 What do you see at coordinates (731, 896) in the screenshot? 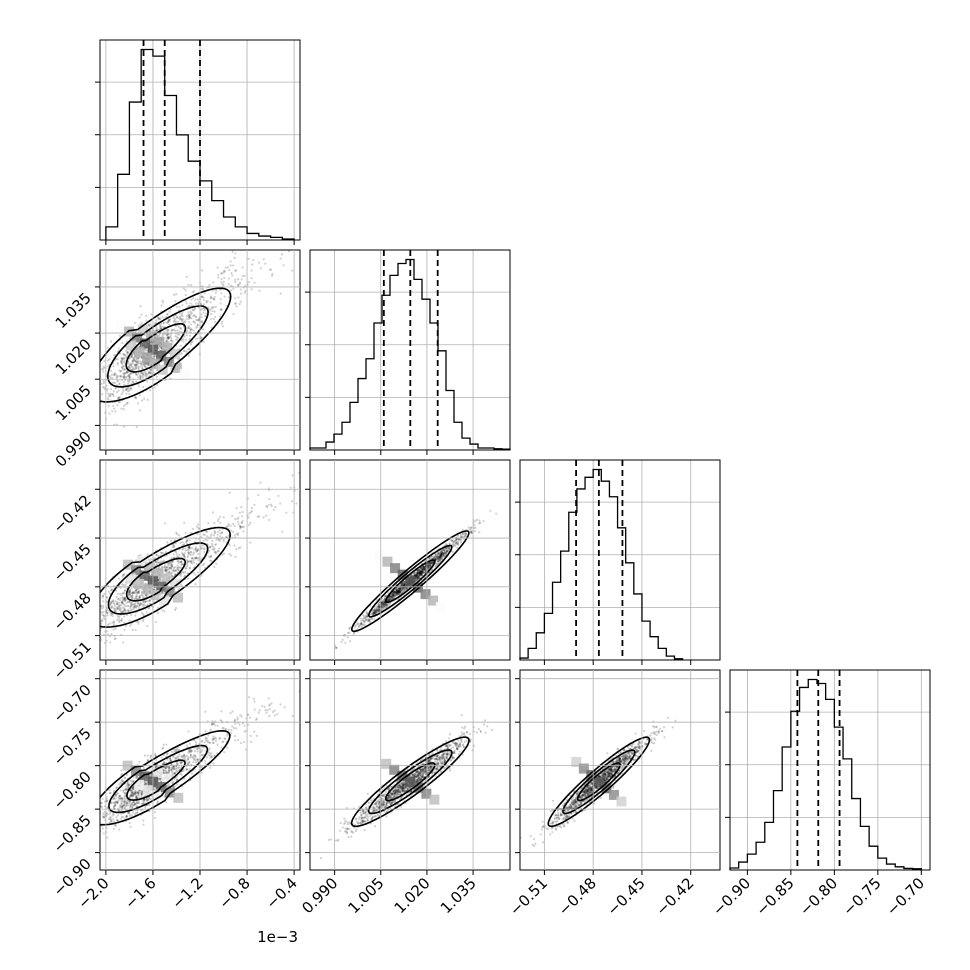
I see `x-tick-label: −0.90` at bounding box center [731, 896].